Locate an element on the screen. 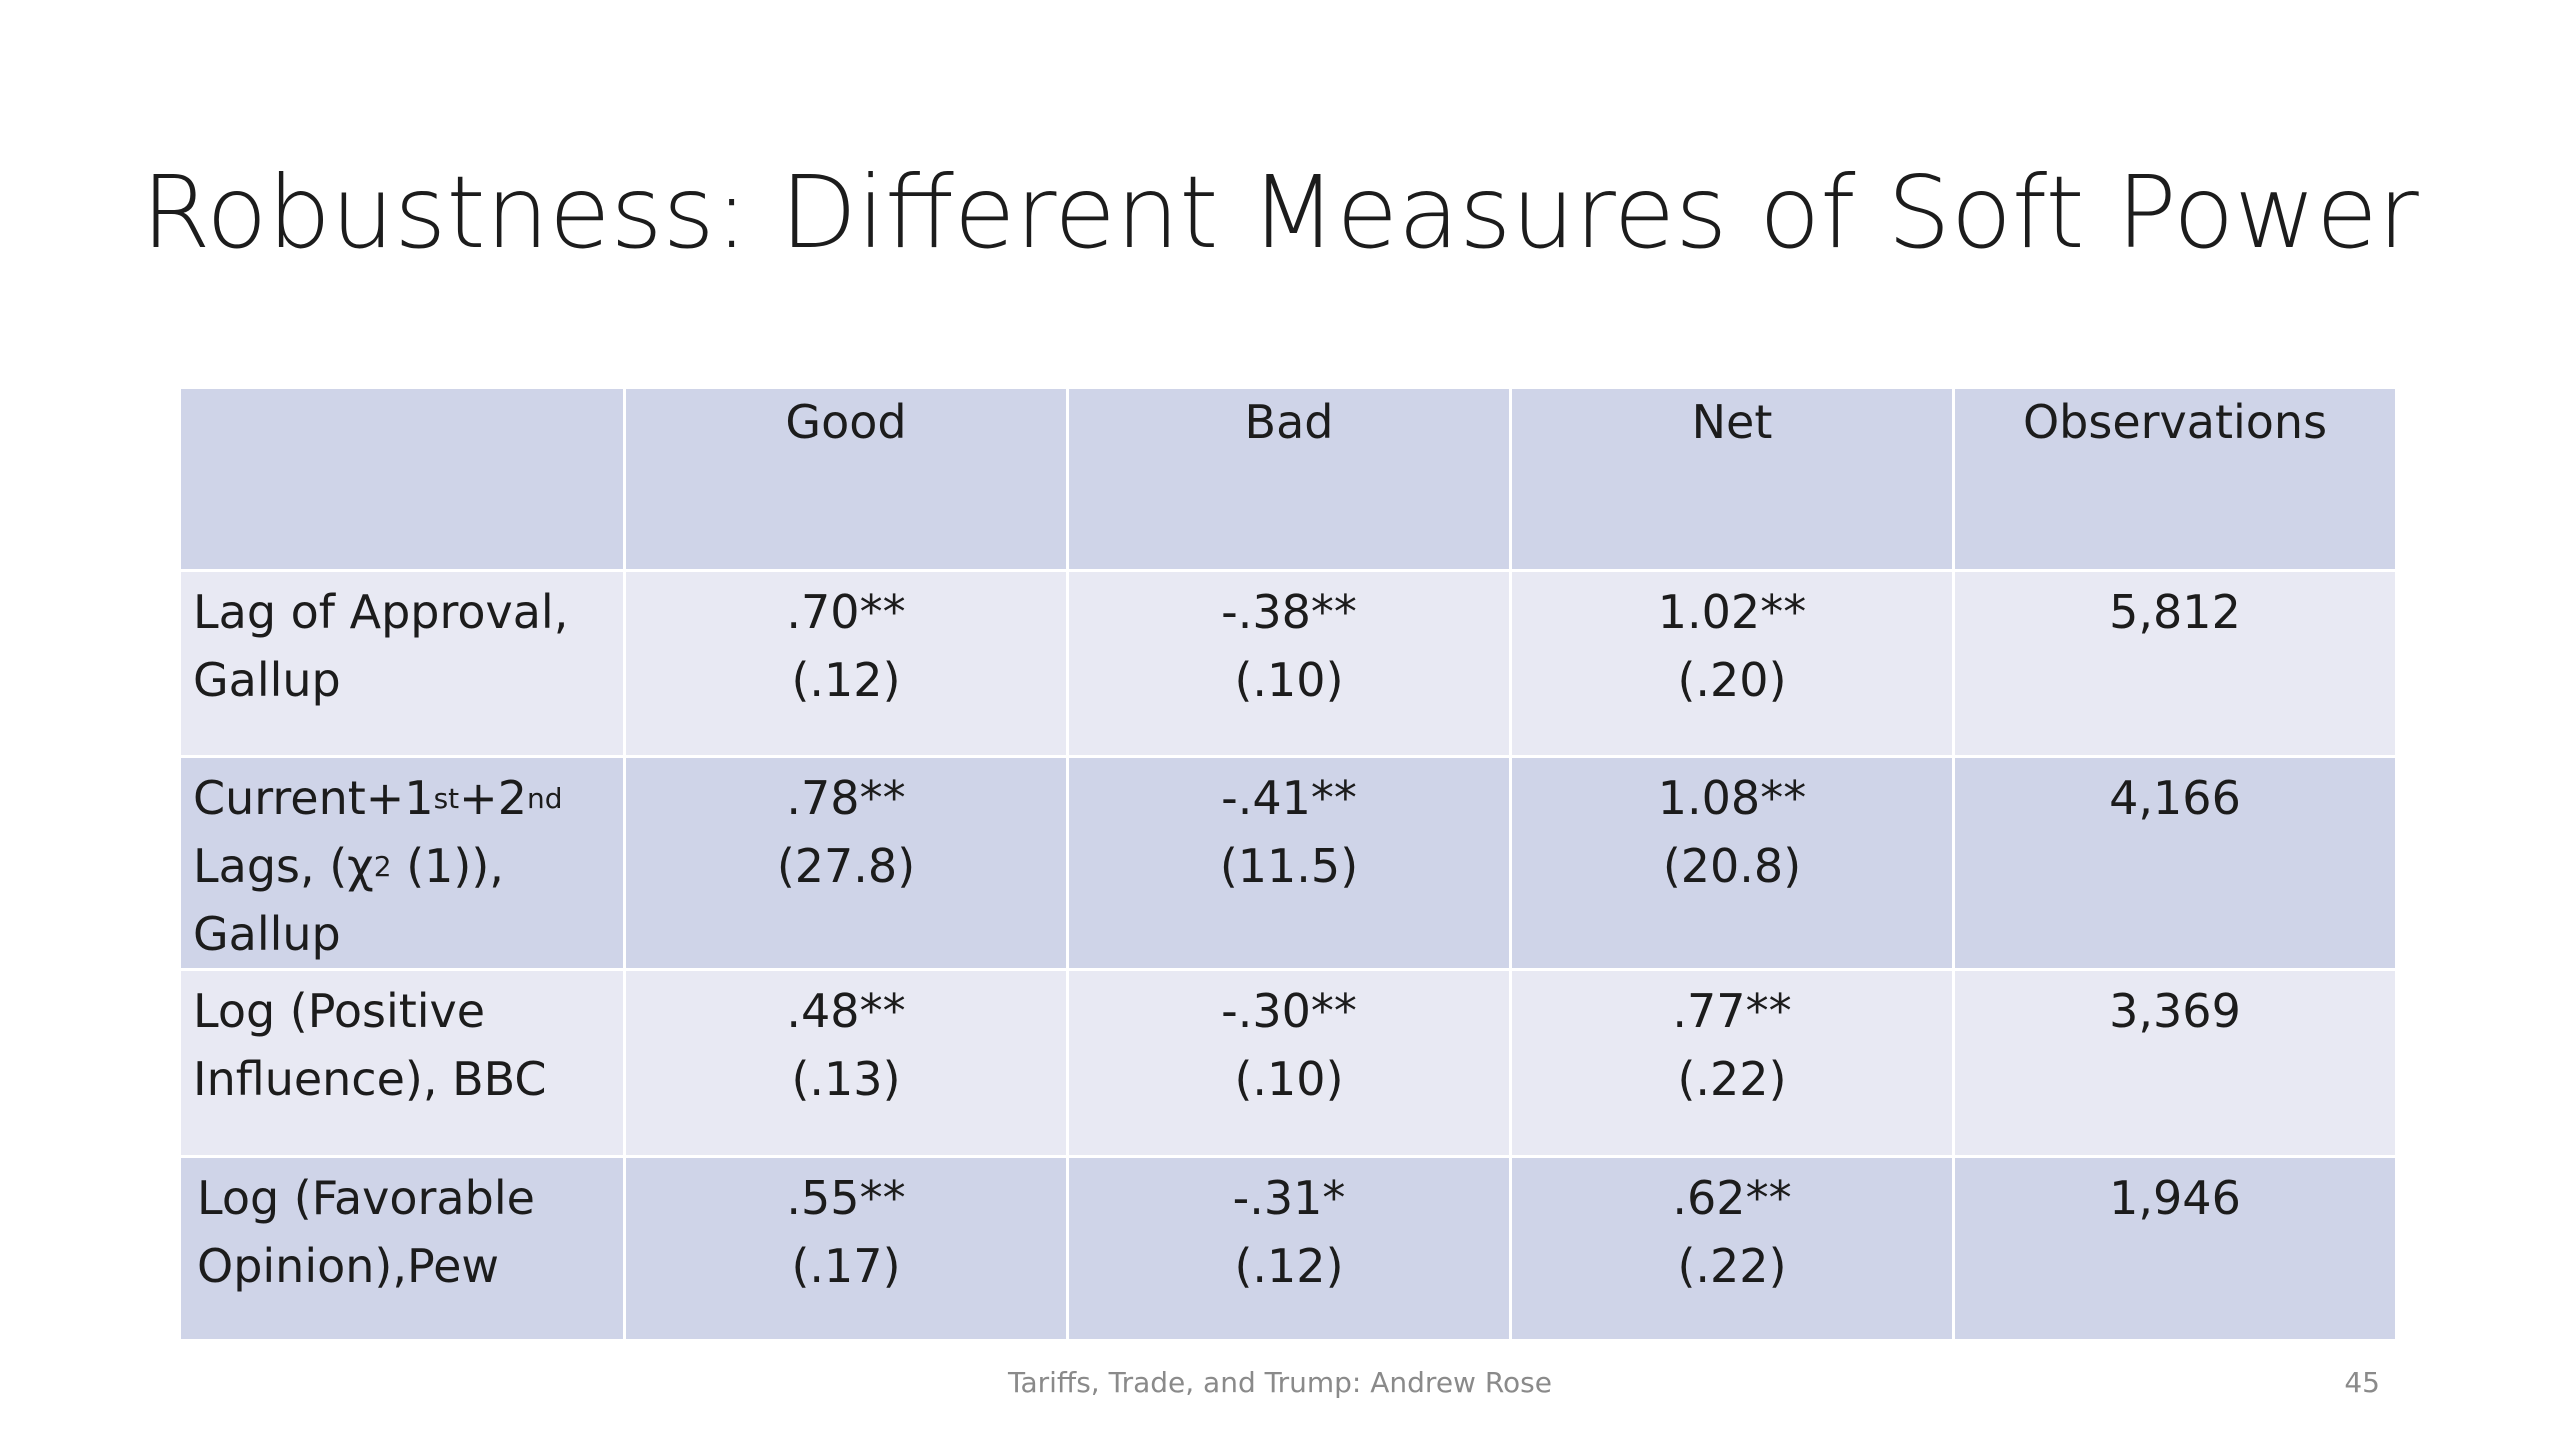  net-cell: 1.08** (20.8) is located at coordinates (1732, 863).